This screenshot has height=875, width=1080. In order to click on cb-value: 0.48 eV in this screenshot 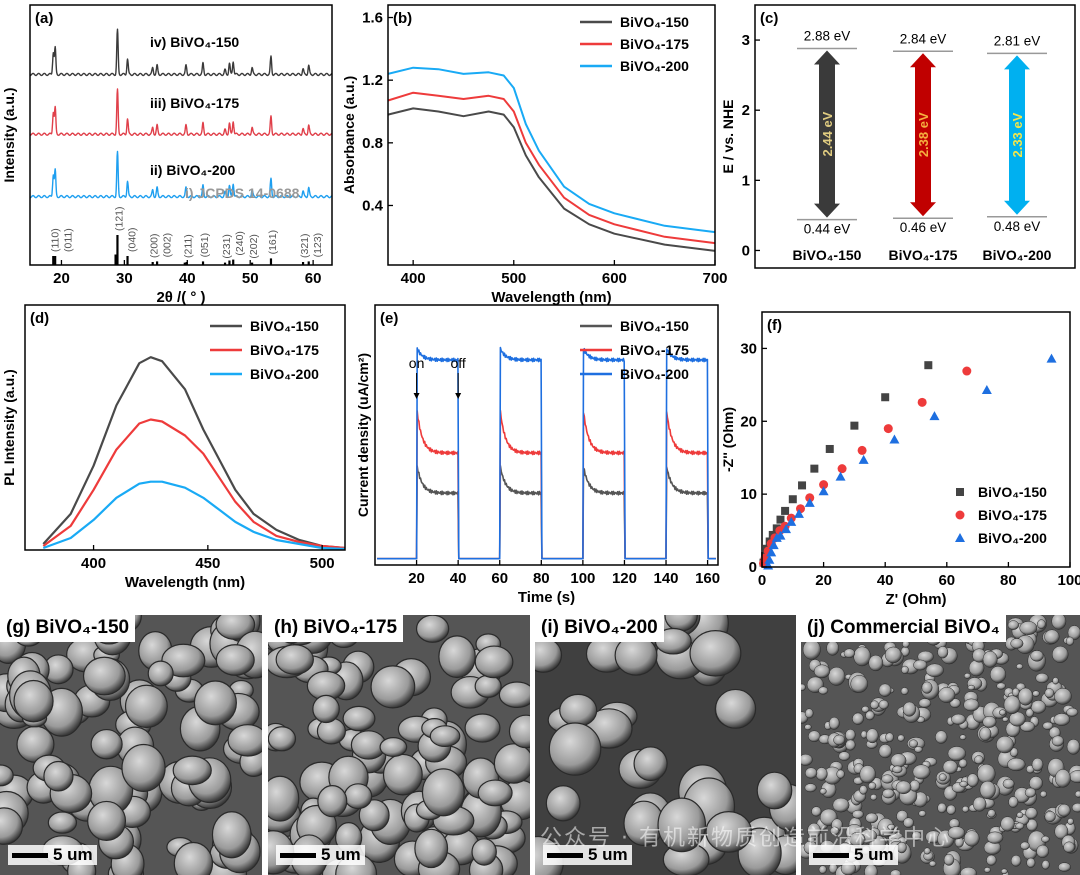, I will do `click(1017, 226)`.